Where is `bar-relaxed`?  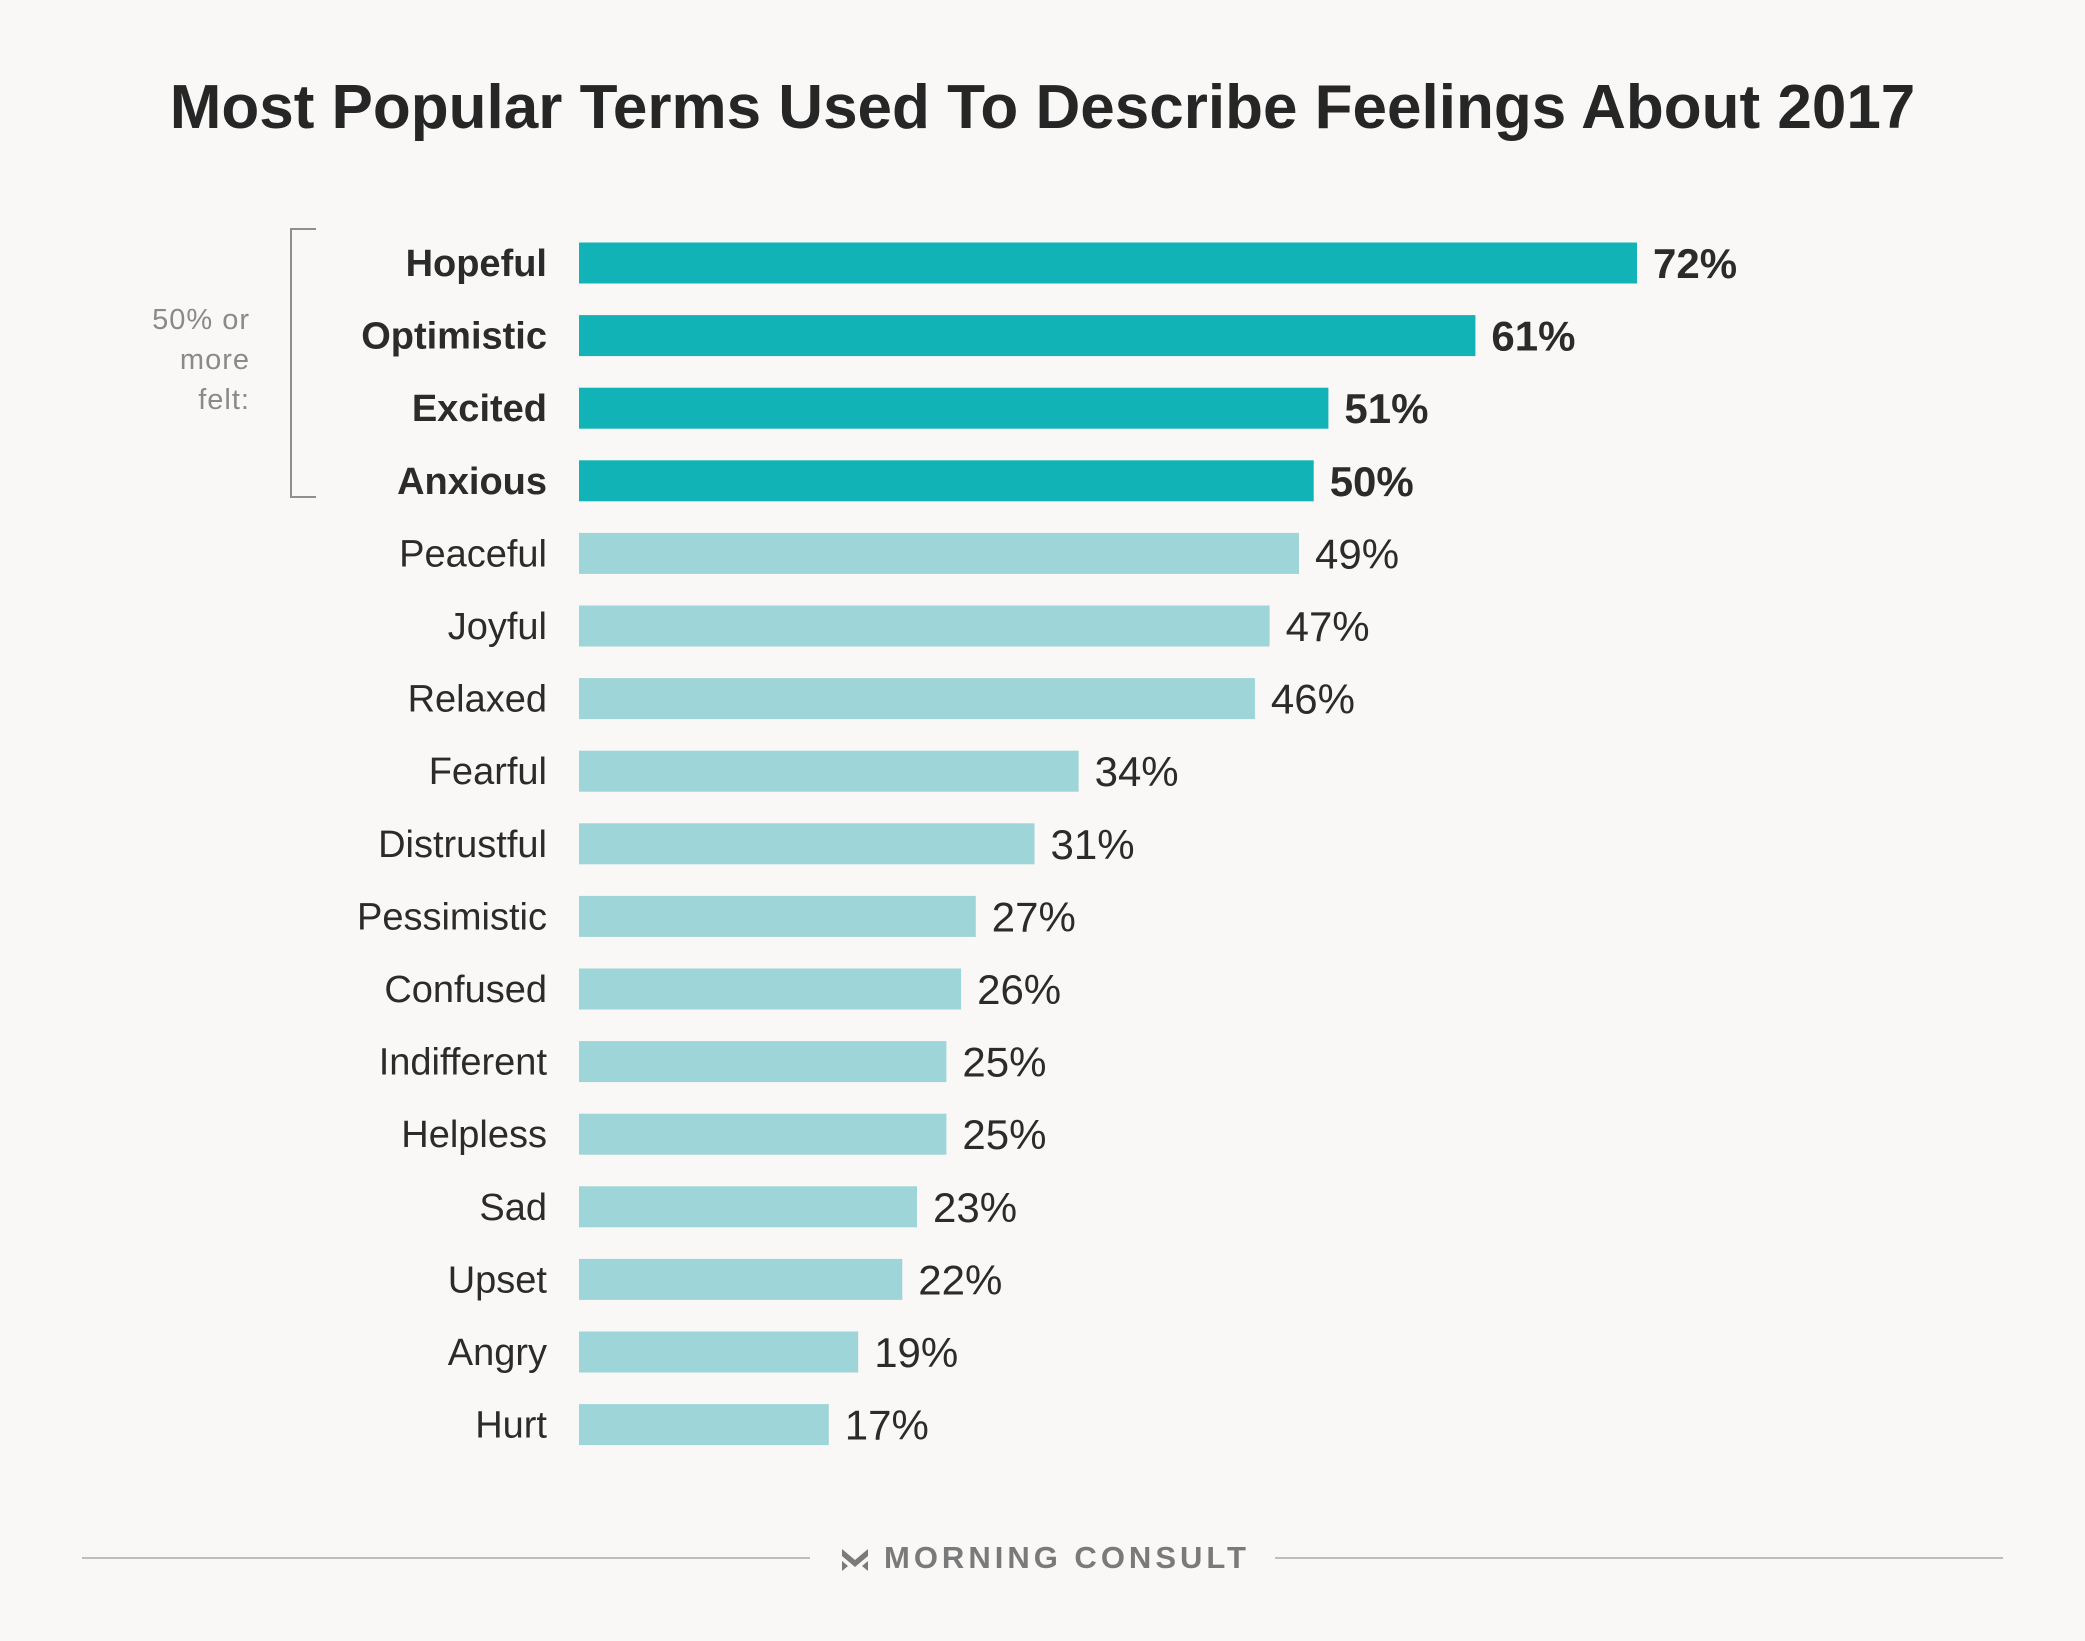
bar-relaxed is located at coordinates (917, 699).